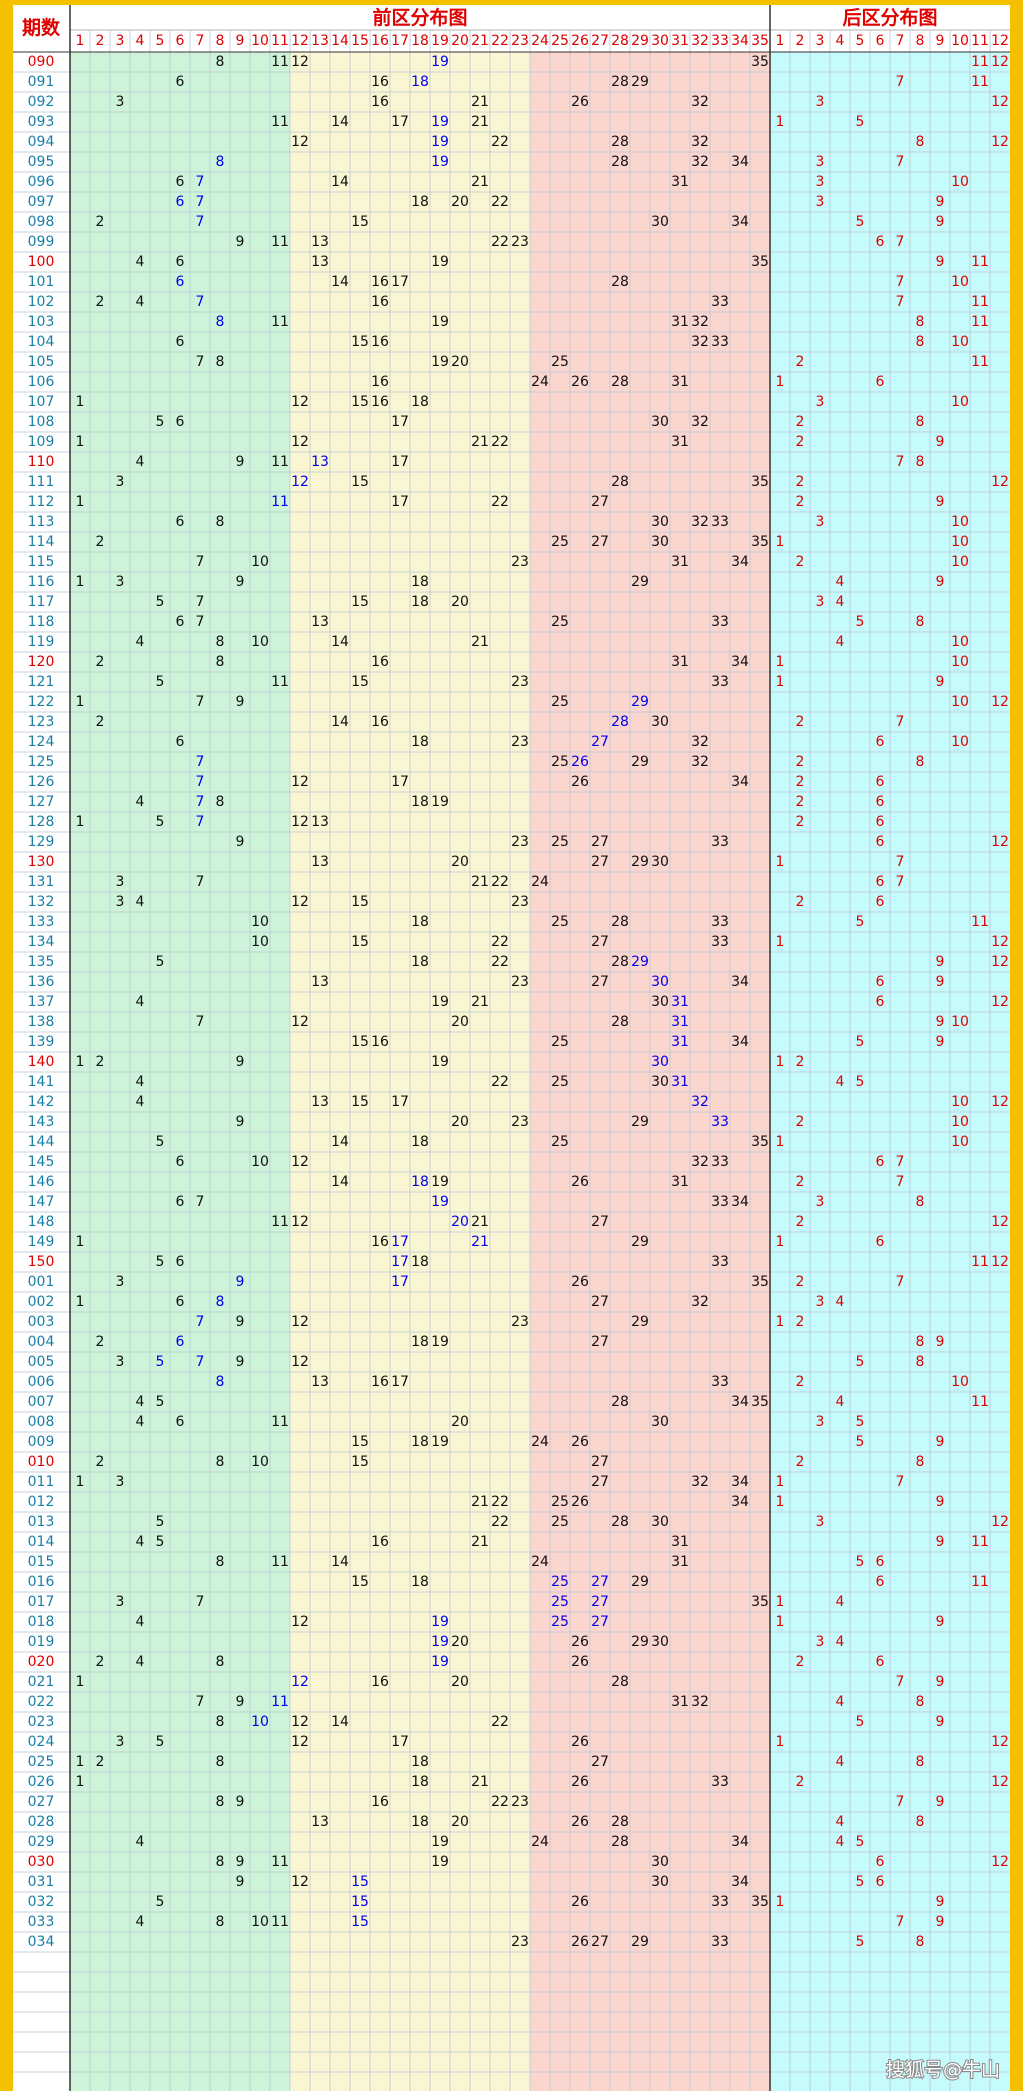  Describe the element at coordinates (540, 1562) in the screenshot. I see `front-number: 24` at that location.